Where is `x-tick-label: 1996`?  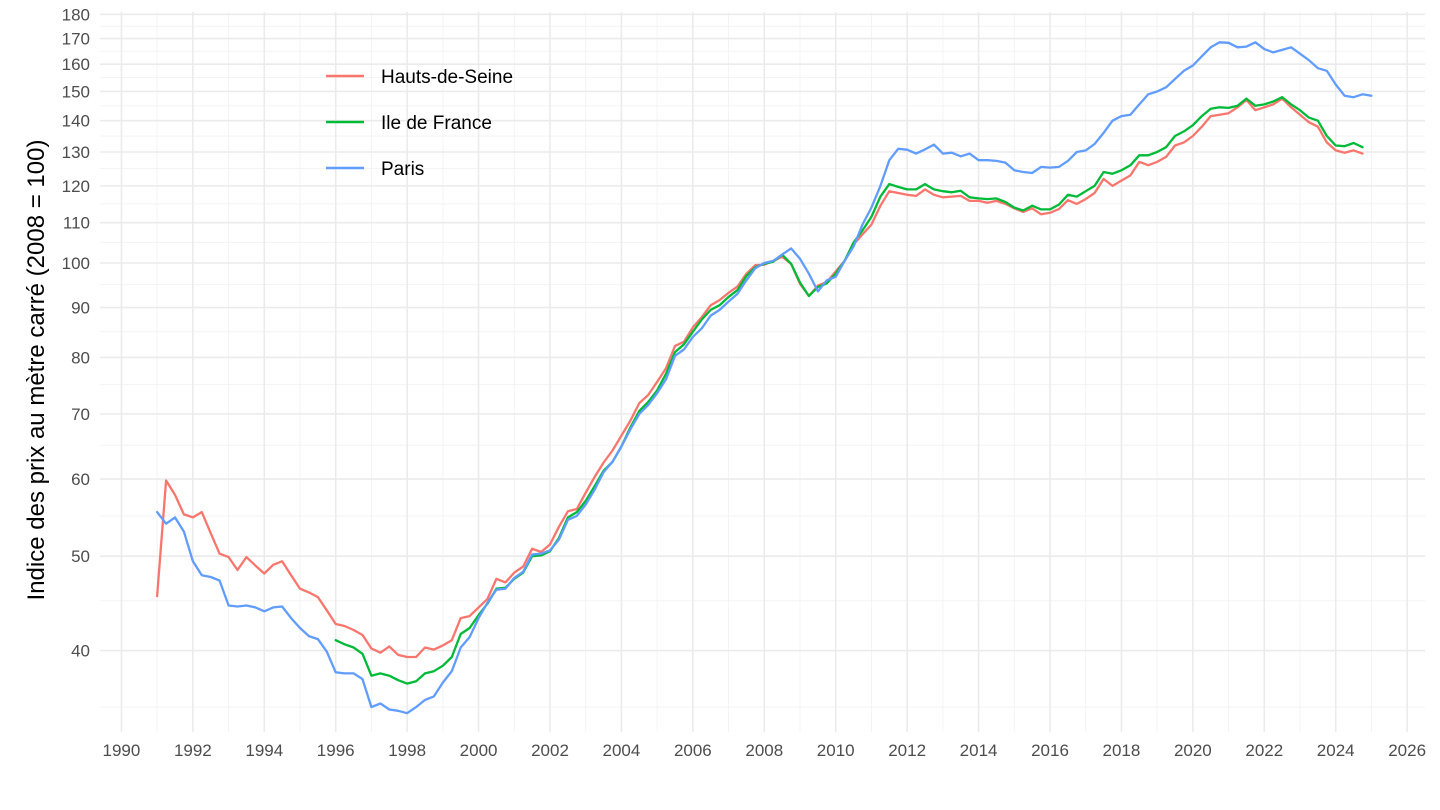
x-tick-label: 1996 is located at coordinates (336, 750).